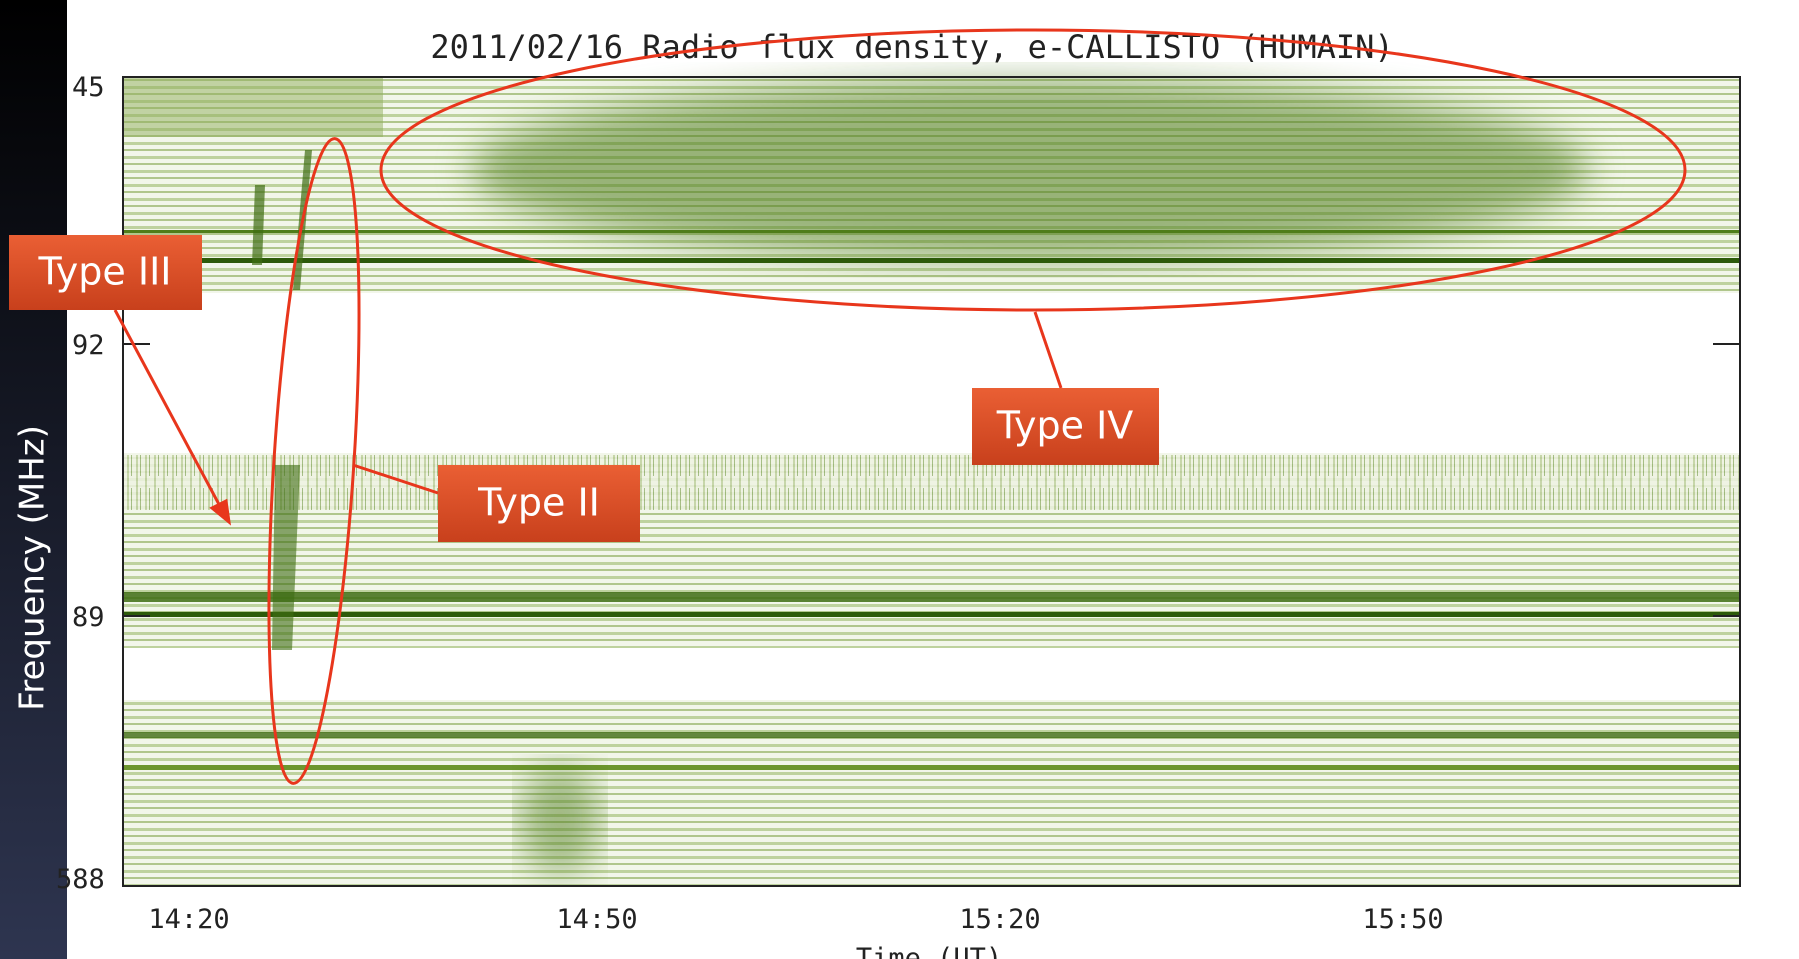 This screenshot has width=1799, height=959. I want to click on x-tick-label: 15:20, so click(999, 919).